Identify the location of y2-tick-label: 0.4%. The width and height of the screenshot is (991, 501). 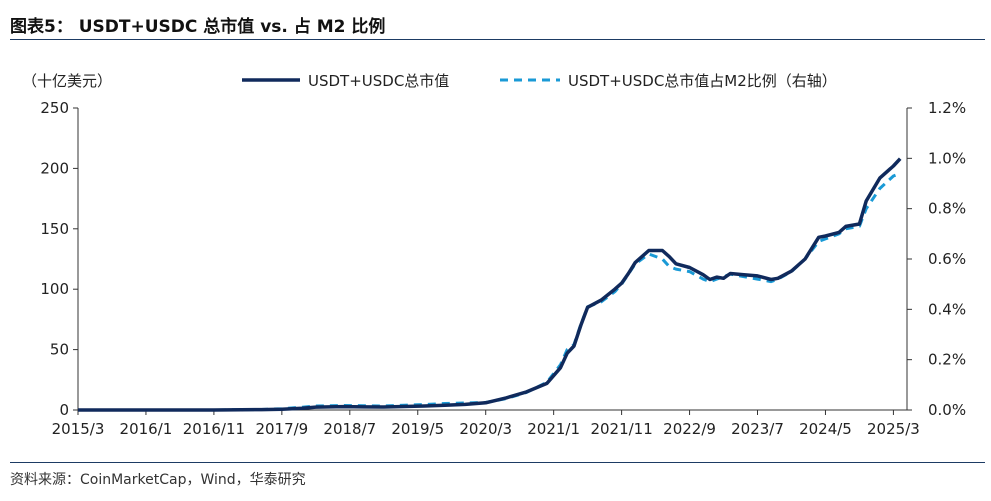
(947, 309).